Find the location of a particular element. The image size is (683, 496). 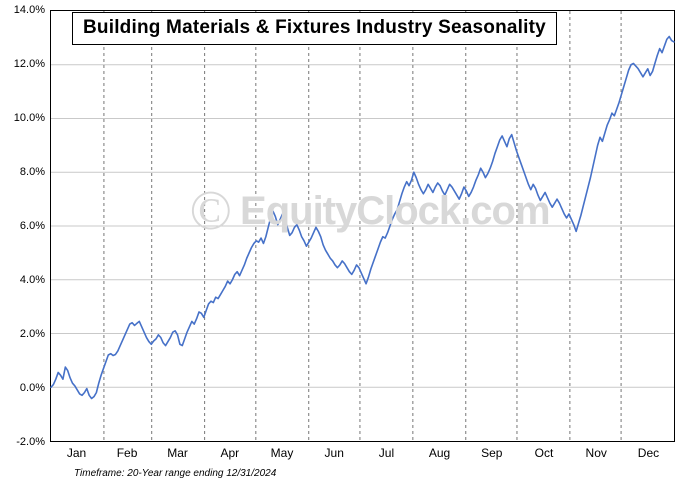

x-axis-tick-label: Jul is located at coordinates (386, 453).